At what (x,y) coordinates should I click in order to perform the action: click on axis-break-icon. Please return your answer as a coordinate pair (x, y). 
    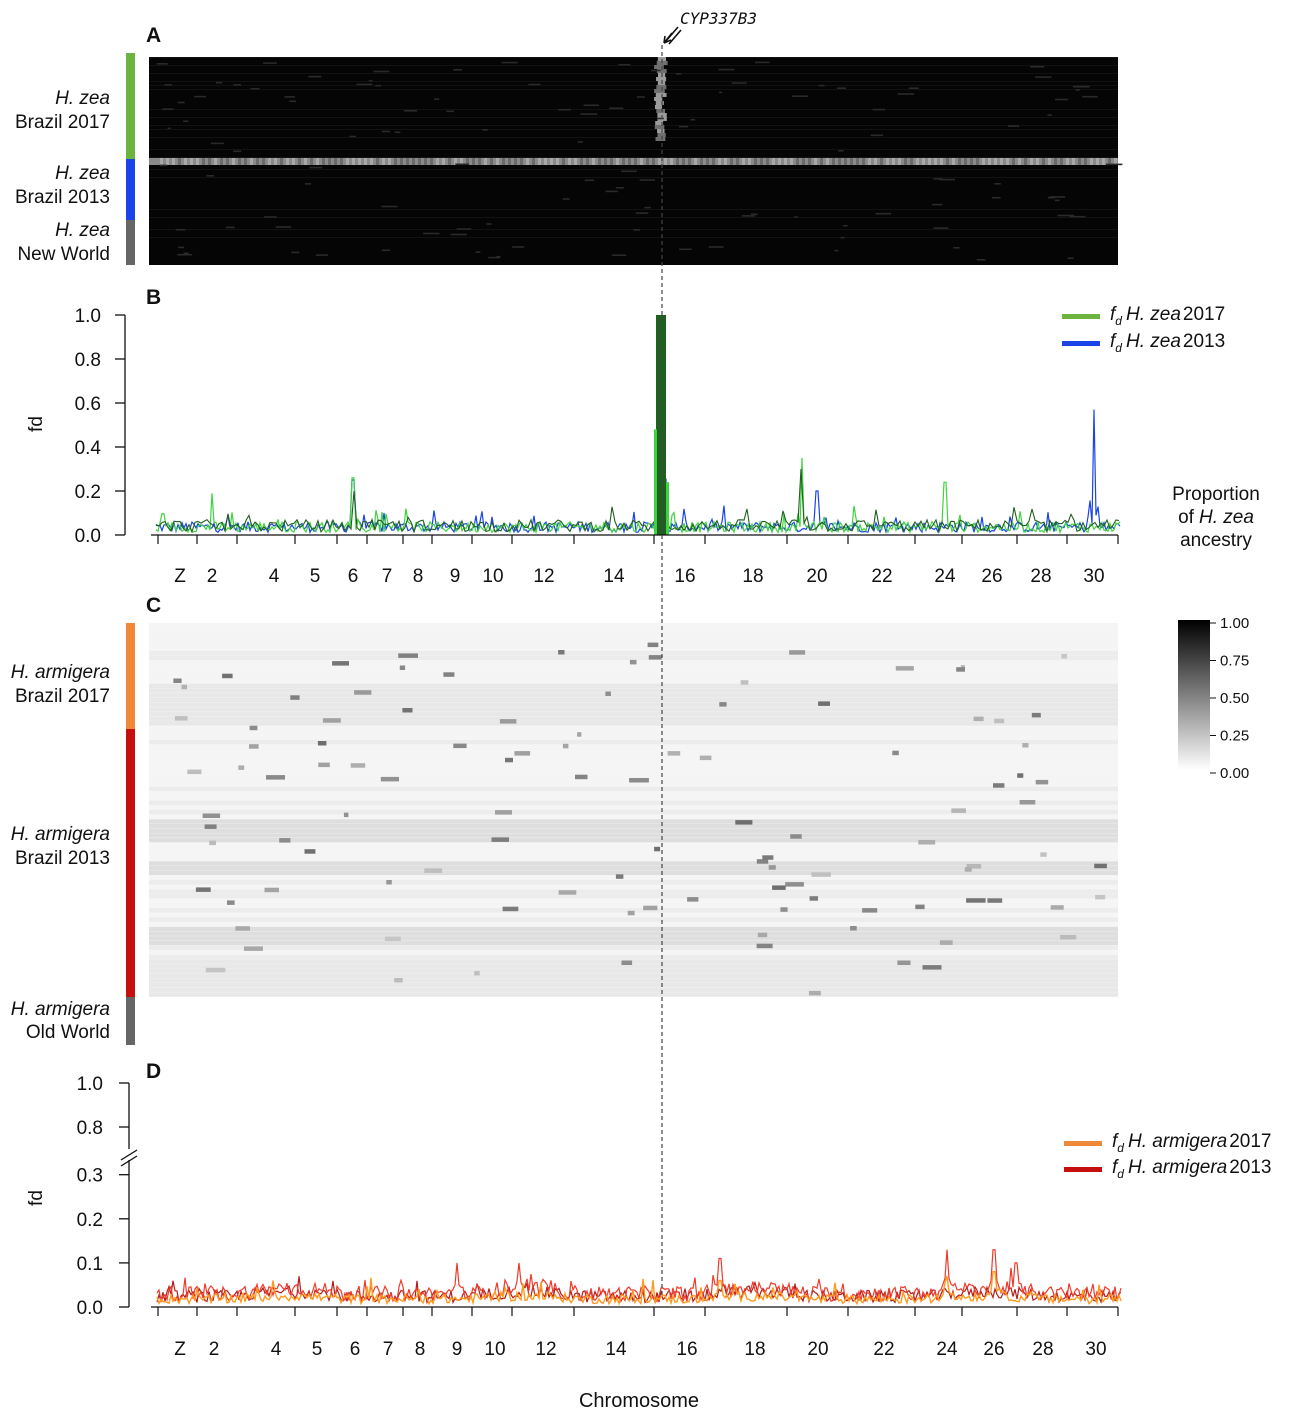
    Looking at the image, I should click on (129, 1158).